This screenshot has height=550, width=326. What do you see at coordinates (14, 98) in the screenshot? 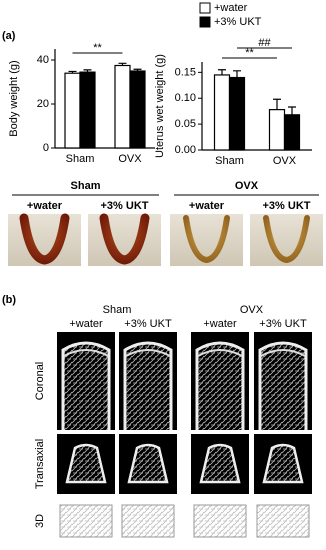
I see `y-axis-label: Body weight (g)` at bounding box center [14, 98].